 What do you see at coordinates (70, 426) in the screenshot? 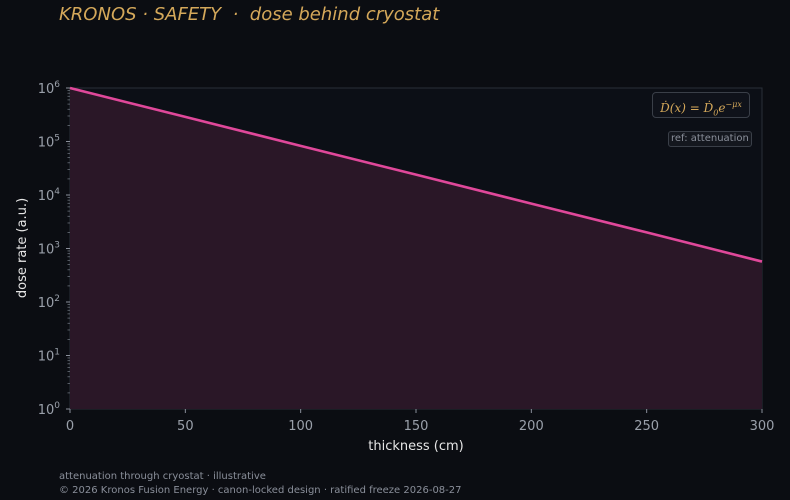
I see `x-tick-label: 0` at bounding box center [70, 426].